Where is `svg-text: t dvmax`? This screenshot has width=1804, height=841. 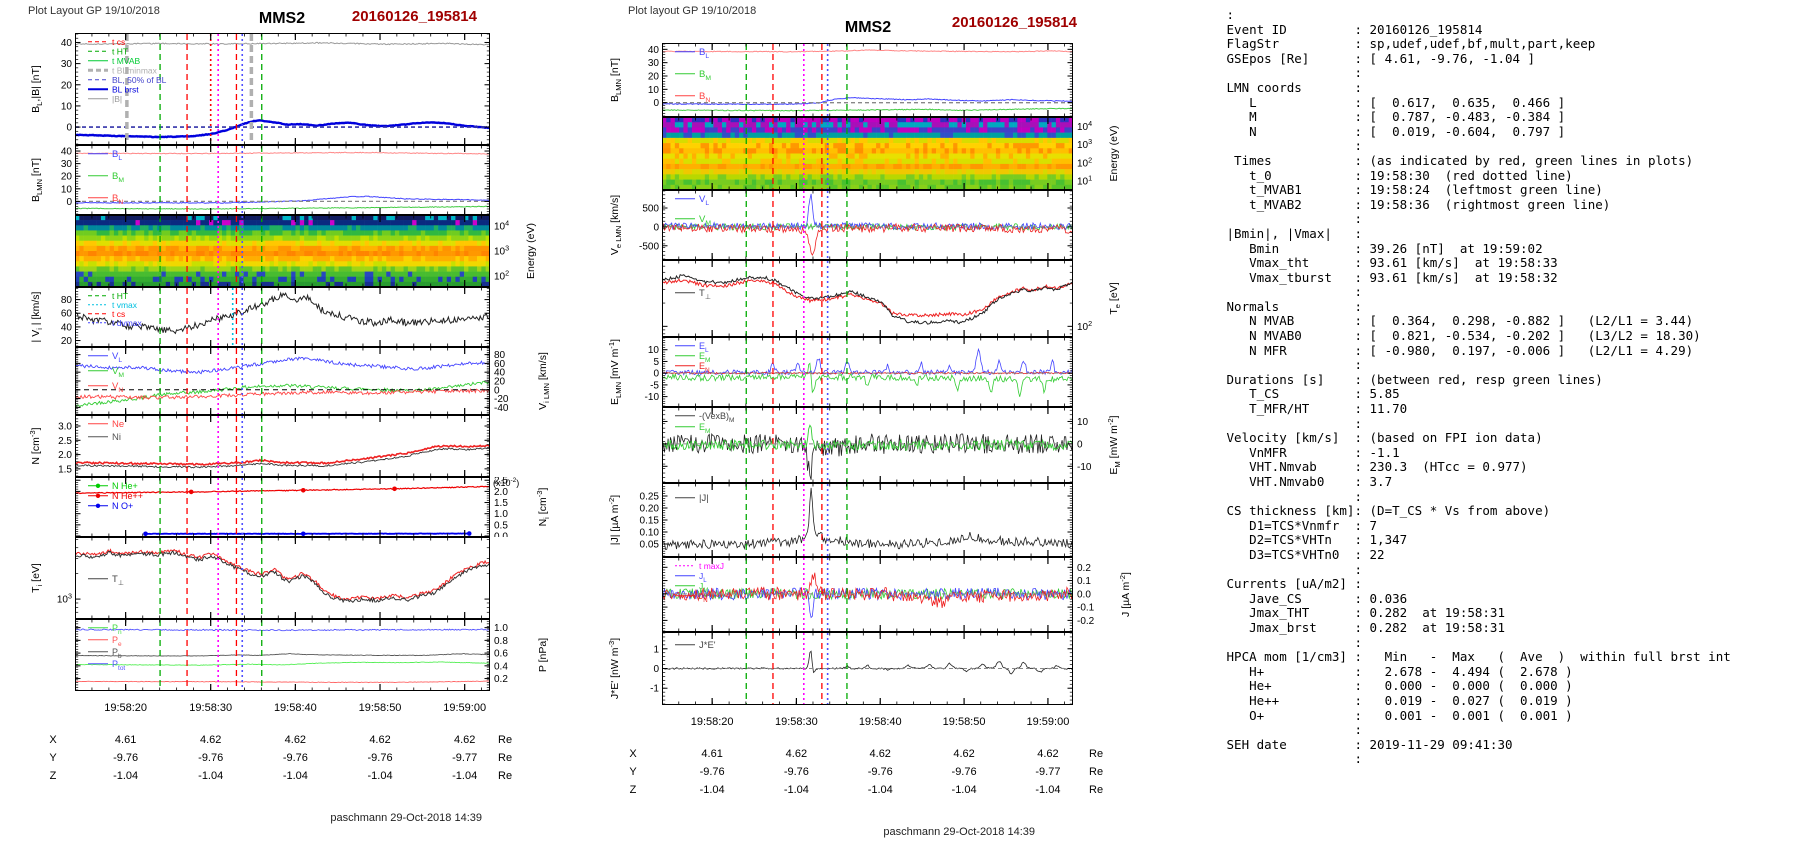
svg-text: t dvmax is located at coordinates (127, 323).